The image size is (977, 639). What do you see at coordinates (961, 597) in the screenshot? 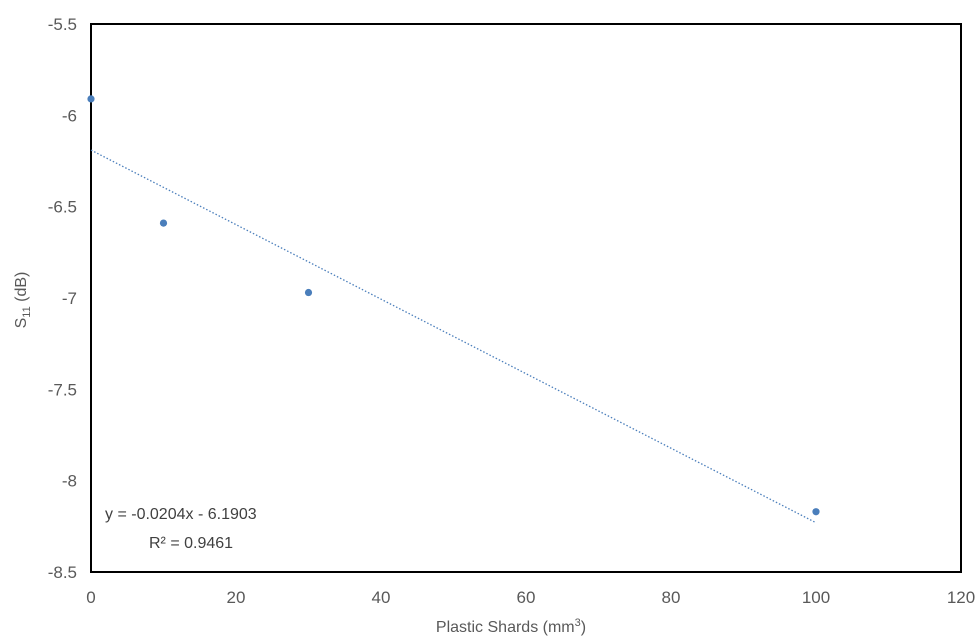
I see `x-tick-label: 120` at bounding box center [961, 597].